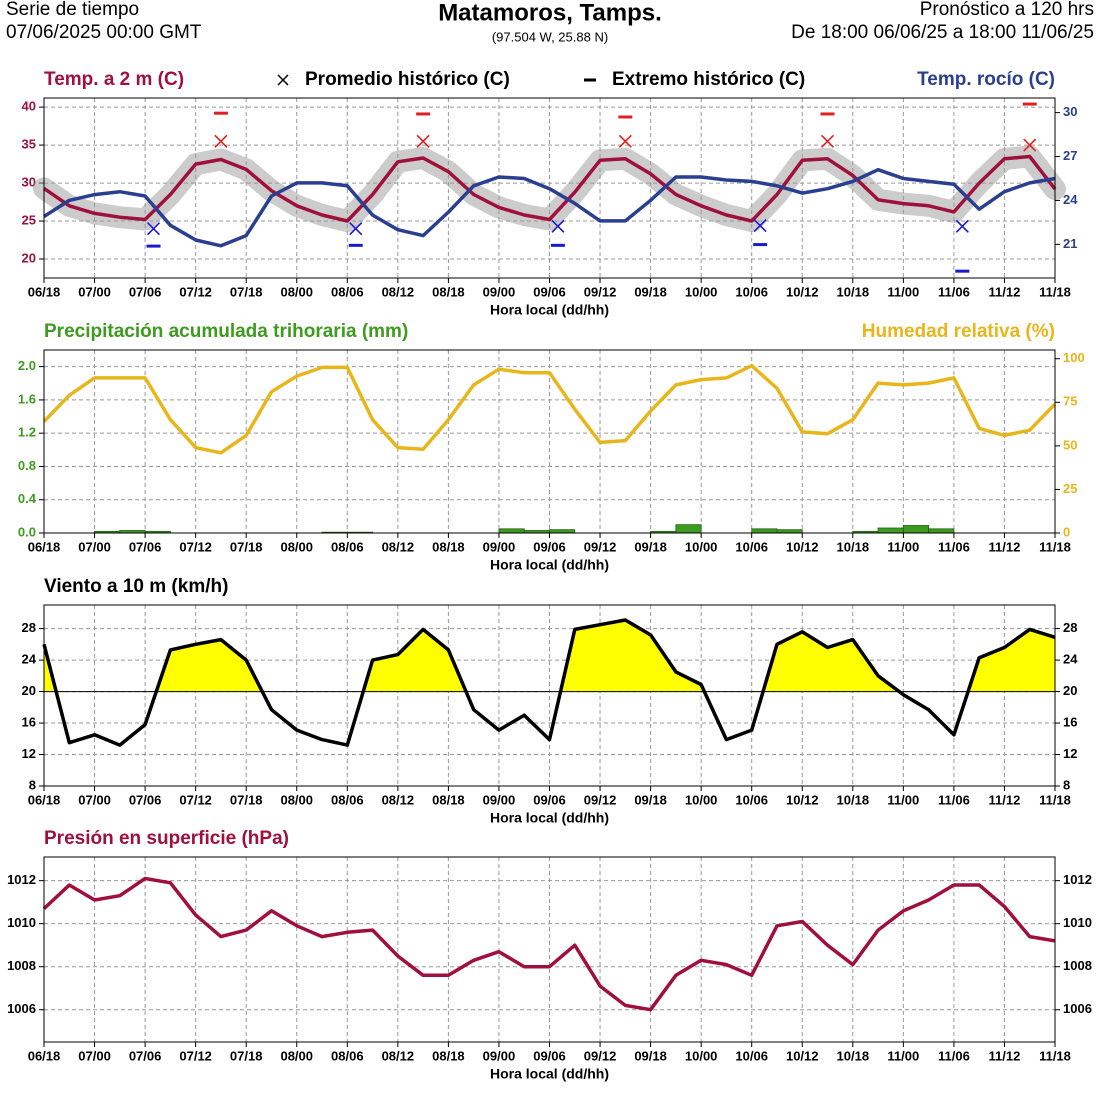 This screenshot has width=1100, height=1100. Describe the element at coordinates (195, 799) in the screenshot. I see `x-tick-label: 07/12` at that location.